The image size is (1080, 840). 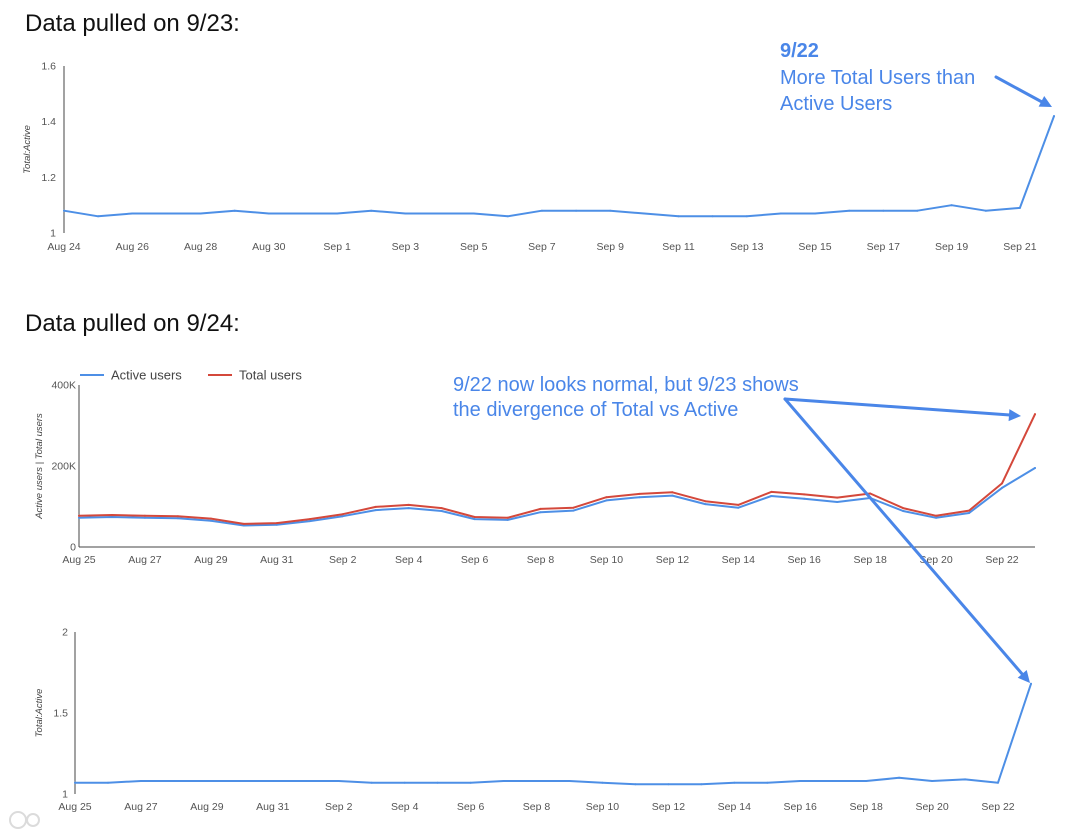 I want to click on watermark-logo, so click(x=24, y=820).